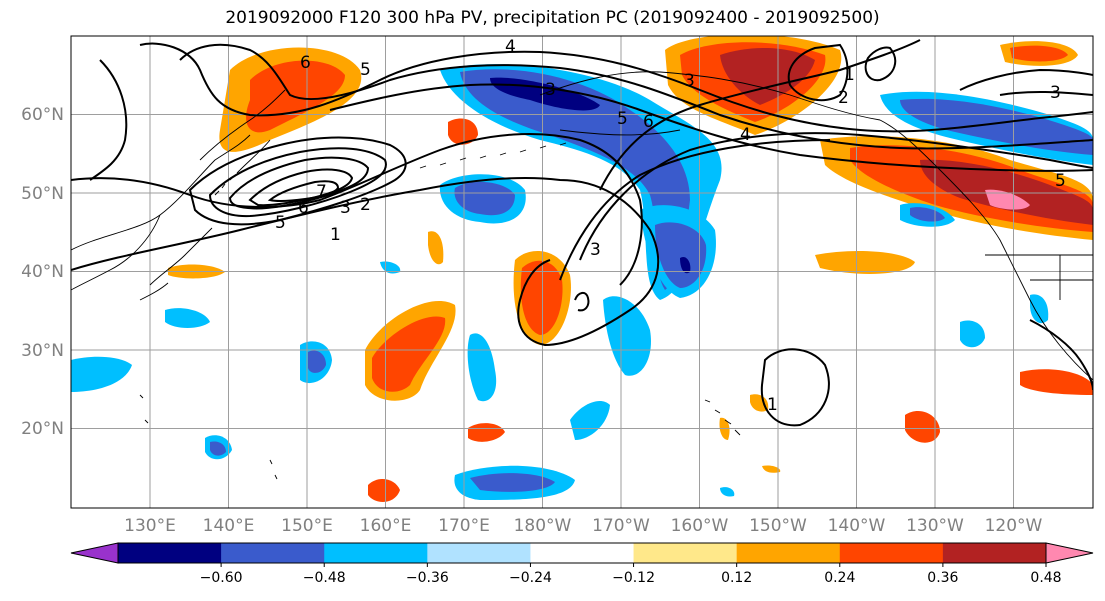  I want to click on colorbar-tick-label: −0.36, so click(427, 578).